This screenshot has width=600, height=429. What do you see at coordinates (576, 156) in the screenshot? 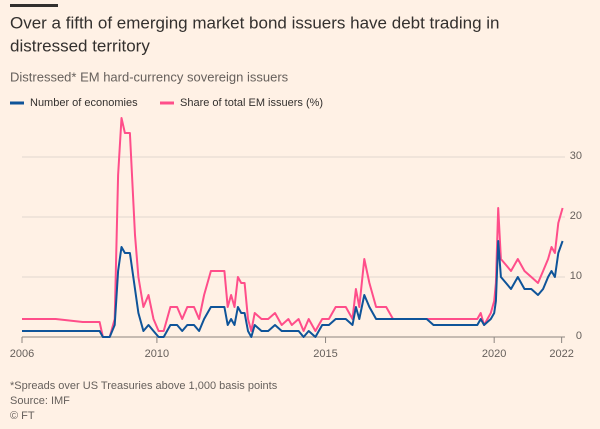
I see `y-tick-label: 30` at bounding box center [576, 156].